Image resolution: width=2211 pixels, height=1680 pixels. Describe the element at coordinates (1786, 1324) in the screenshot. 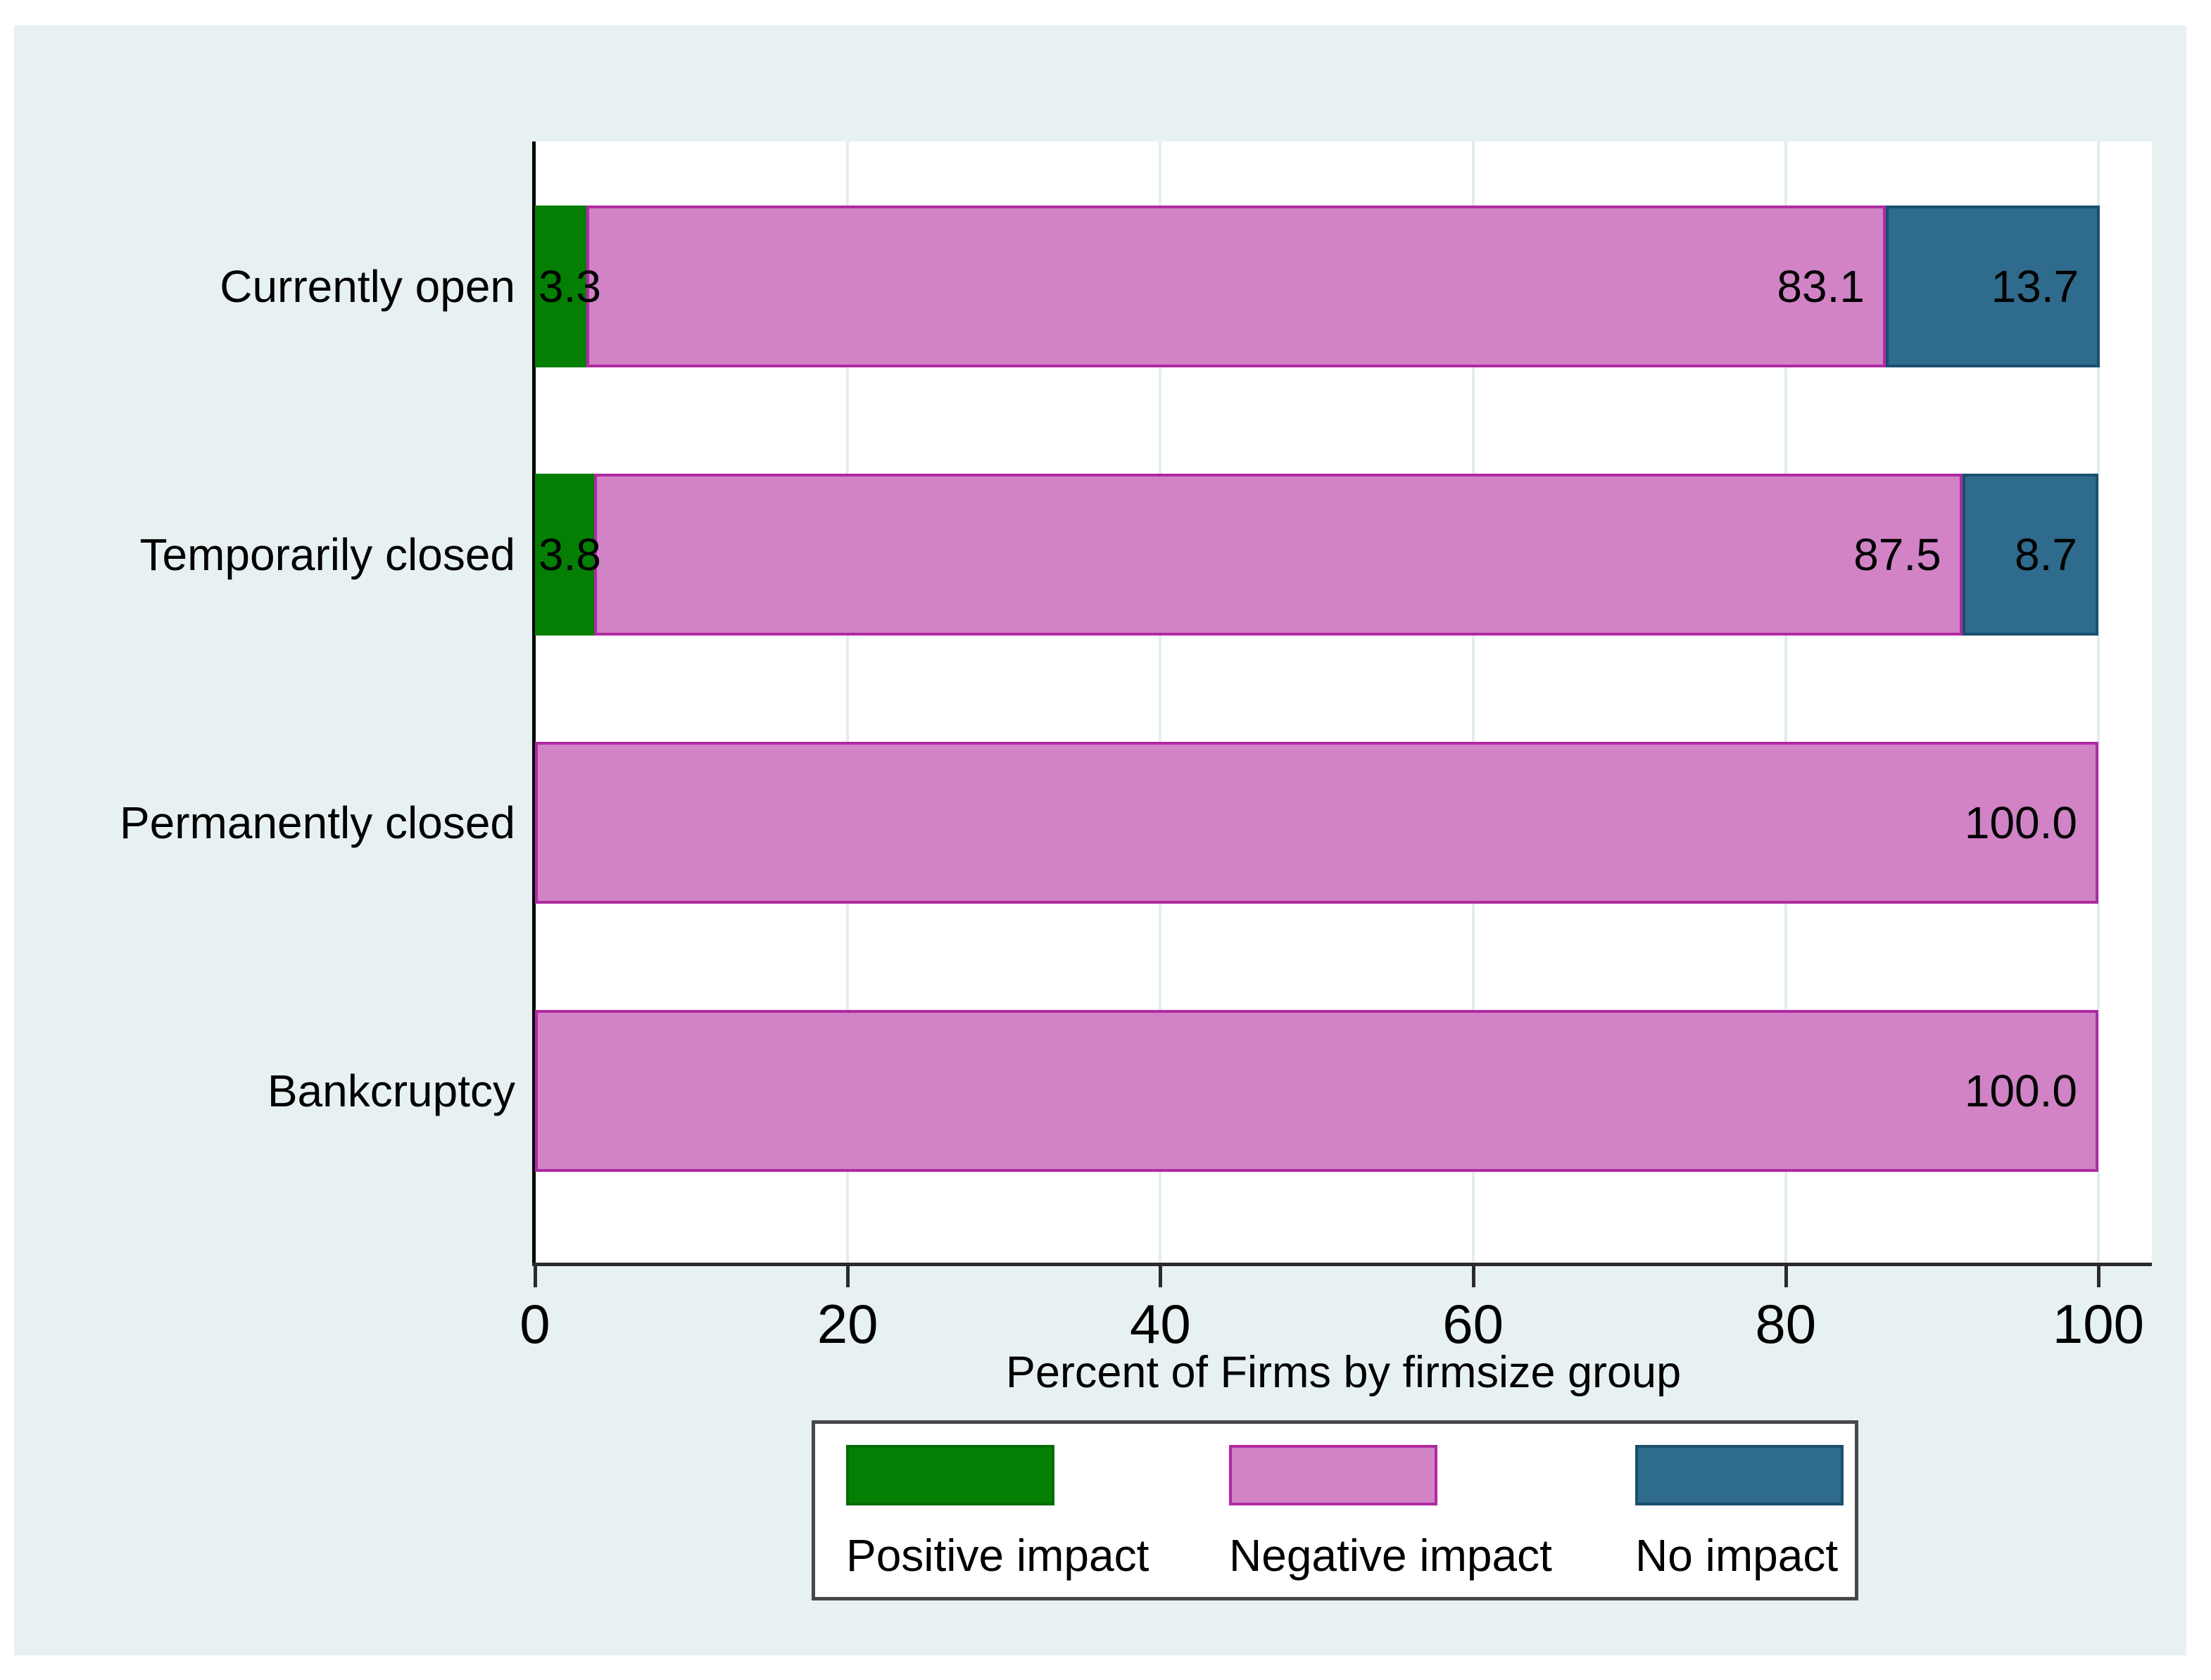

I see `tick-label: 80` at that location.